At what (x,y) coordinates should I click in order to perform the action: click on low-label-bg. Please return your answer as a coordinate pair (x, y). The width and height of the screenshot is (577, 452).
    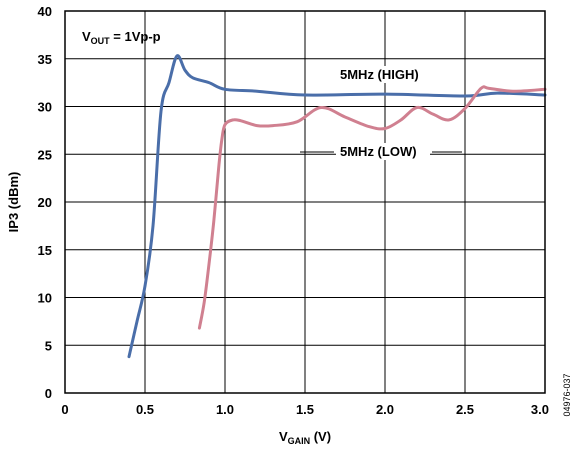
    Looking at the image, I should click on (383, 151).